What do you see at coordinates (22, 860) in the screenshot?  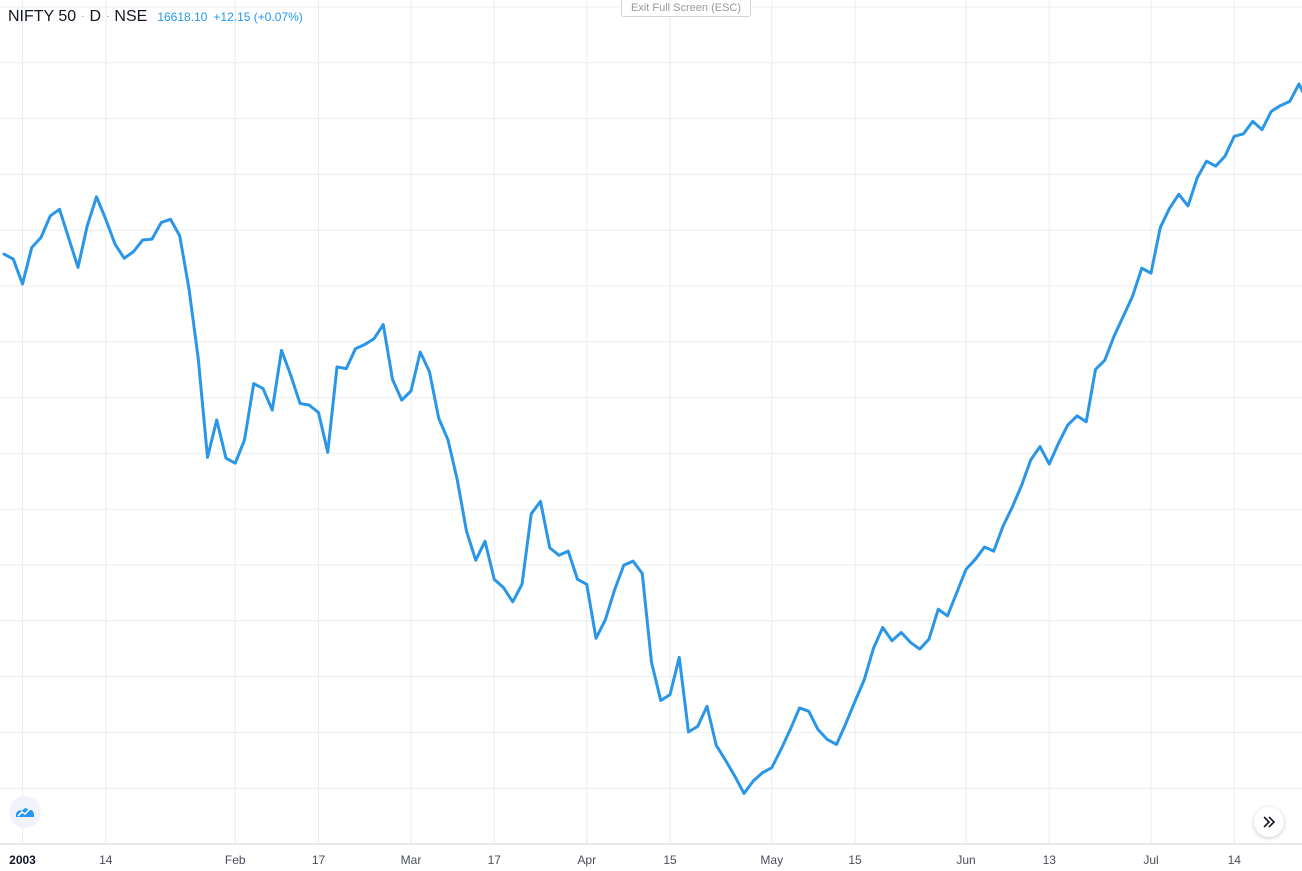 I see `time-tick-label: 2003` at bounding box center [22, 860].